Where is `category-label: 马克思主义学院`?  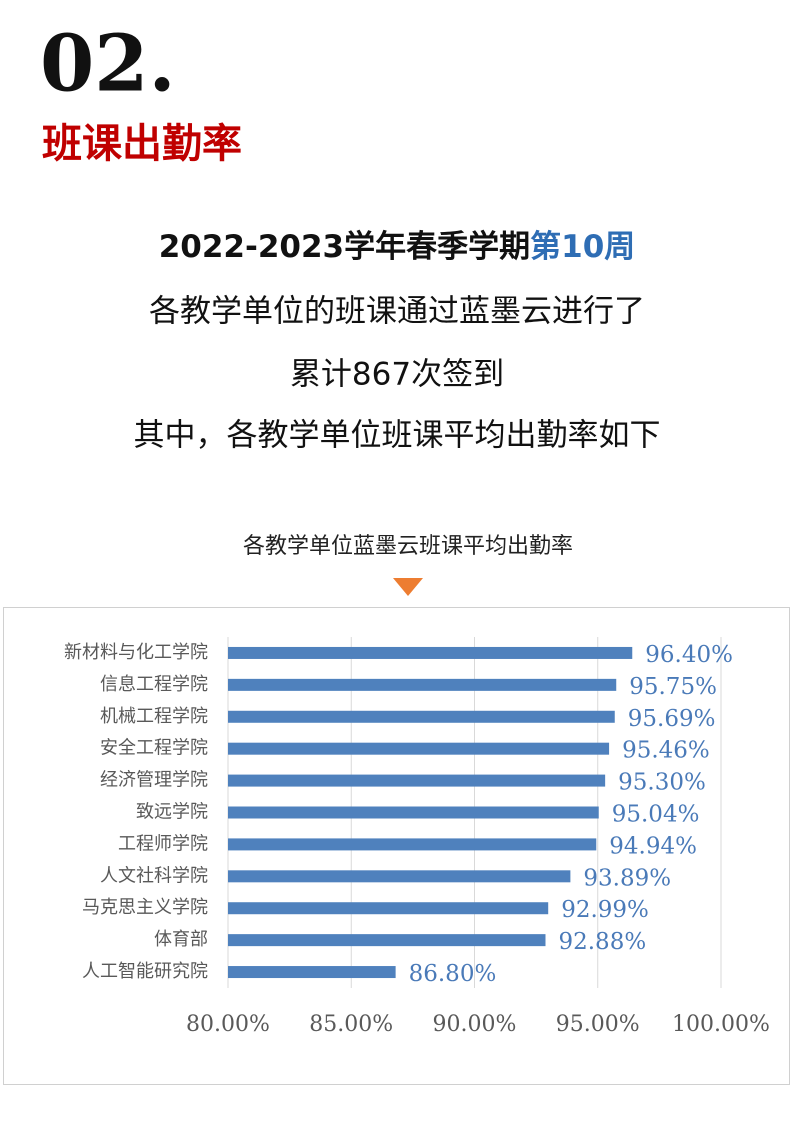 category-label: 马克思主义学院 is located at coordinates (145, 907).